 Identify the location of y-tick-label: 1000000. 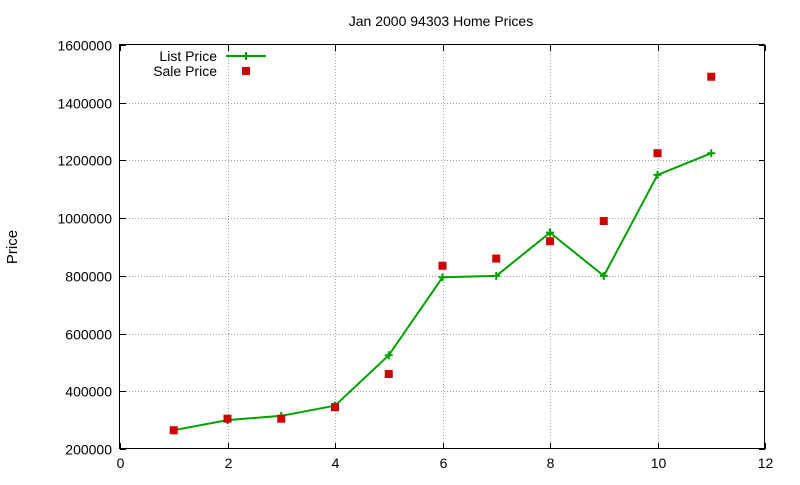
(84, 219).